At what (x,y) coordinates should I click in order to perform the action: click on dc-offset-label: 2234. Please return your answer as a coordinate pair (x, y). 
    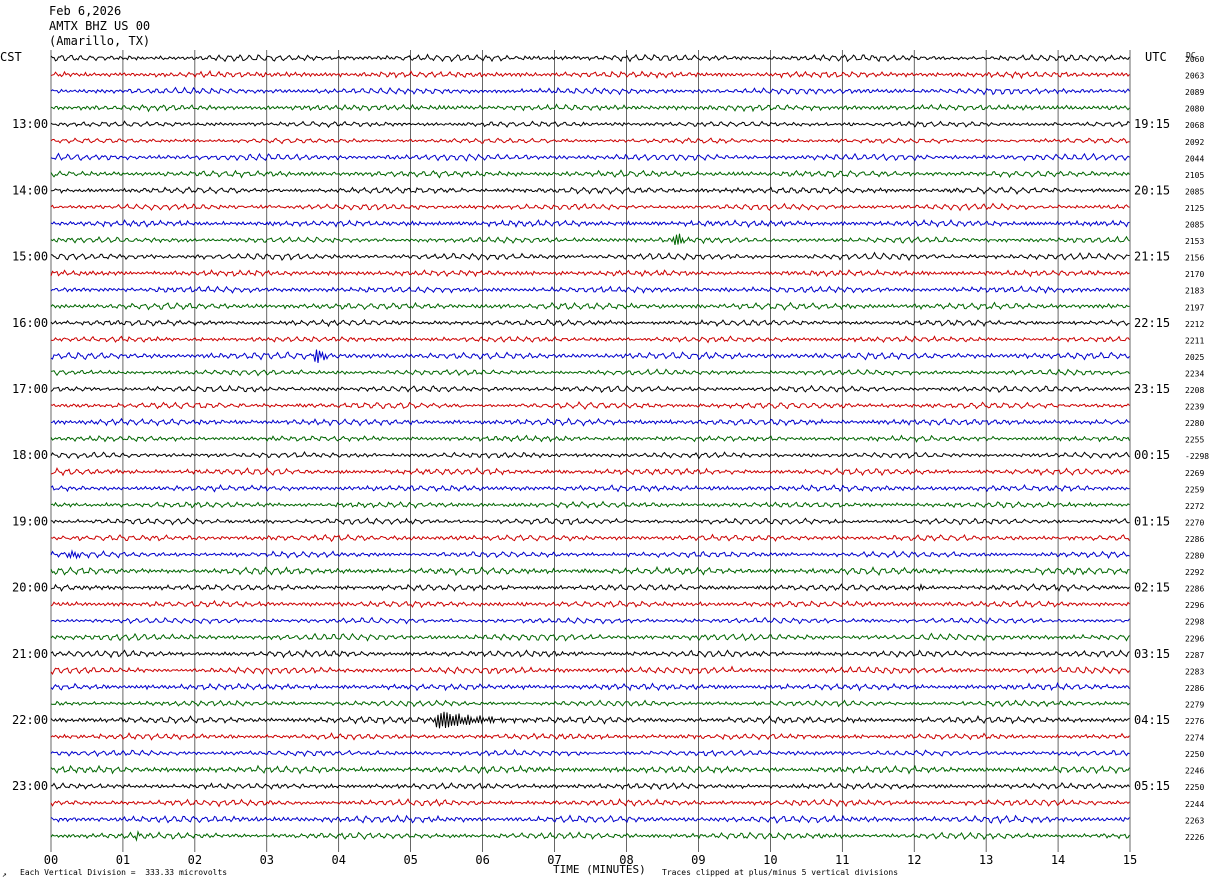
    Looking at the image, I should click on (1194, 373).